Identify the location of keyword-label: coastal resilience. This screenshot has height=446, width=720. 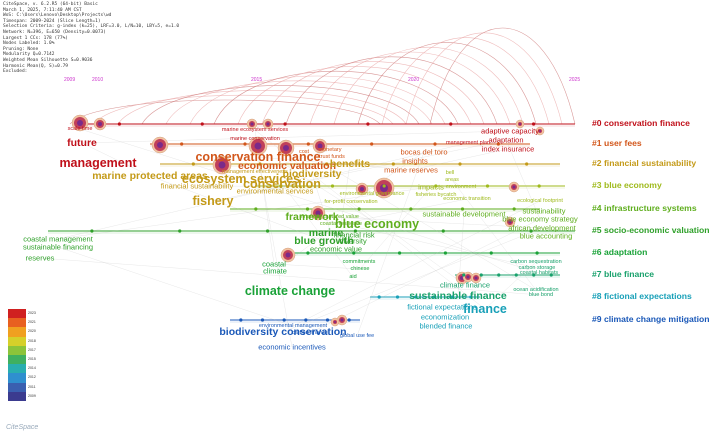
(341, 224).